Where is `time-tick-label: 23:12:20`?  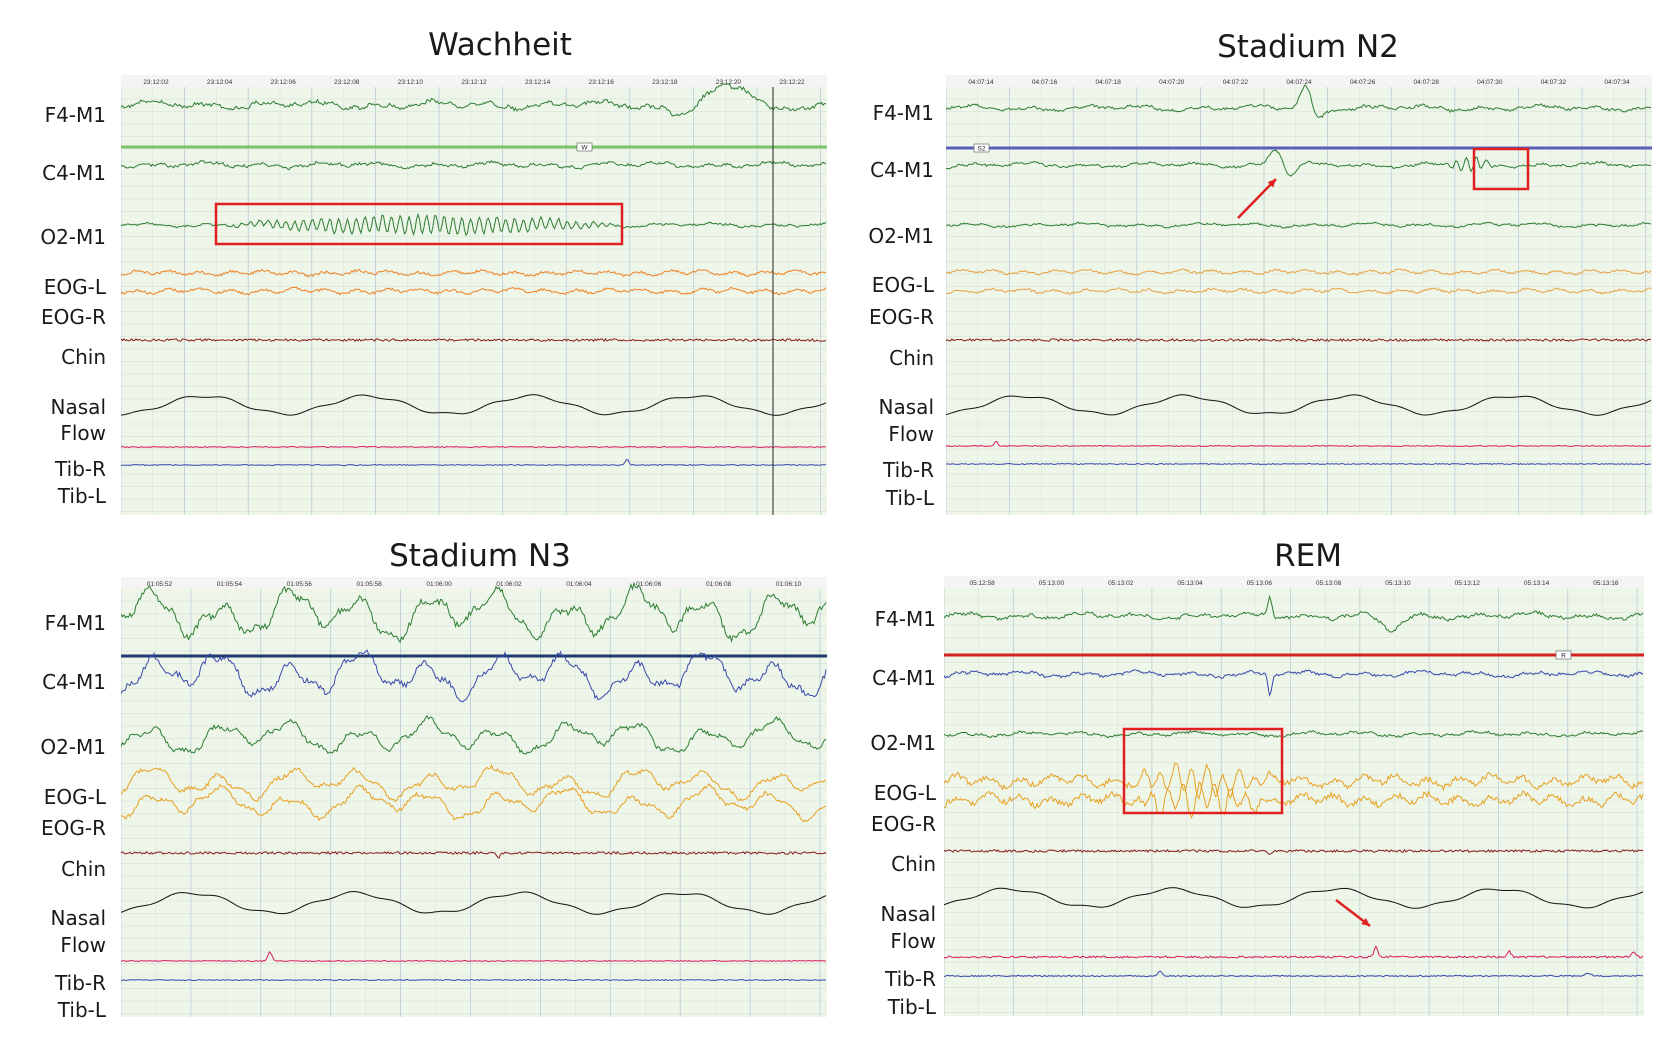 time-tick-label: 23:12:20 is located at coordinates (729, 82).